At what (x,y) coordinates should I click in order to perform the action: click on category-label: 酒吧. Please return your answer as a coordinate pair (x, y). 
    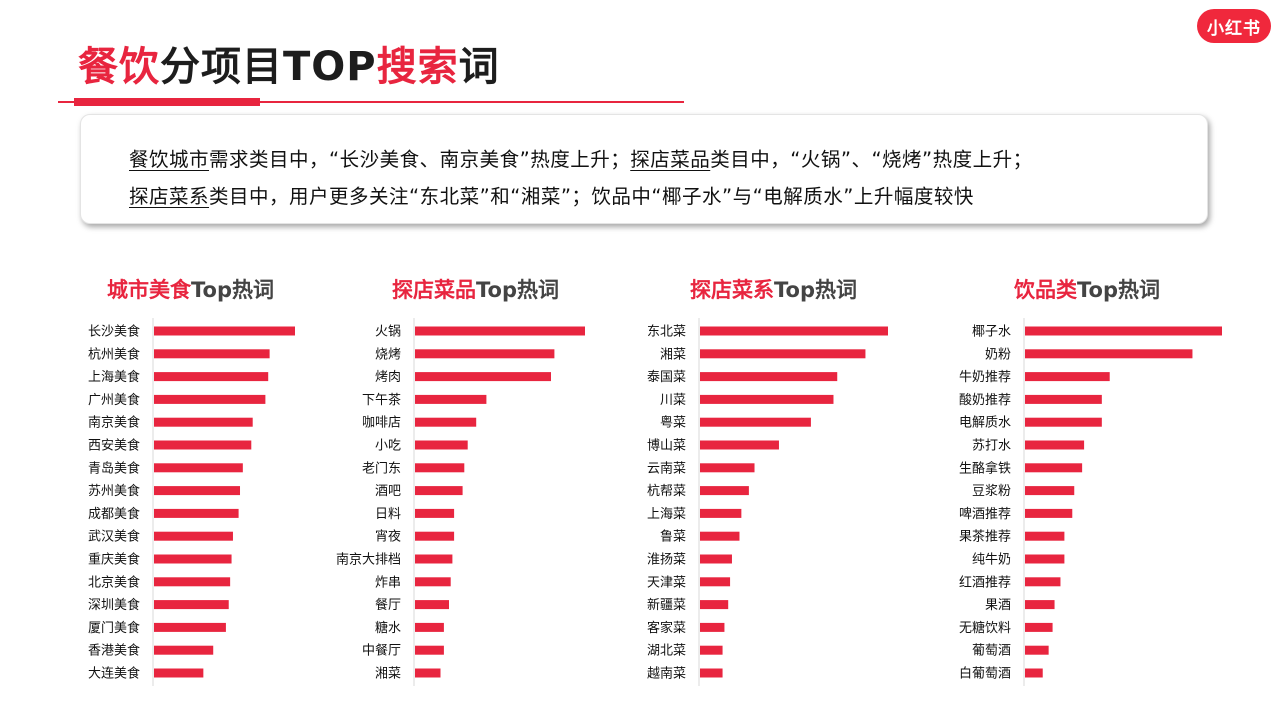
    Looking at the image, I should click on (388, 491).